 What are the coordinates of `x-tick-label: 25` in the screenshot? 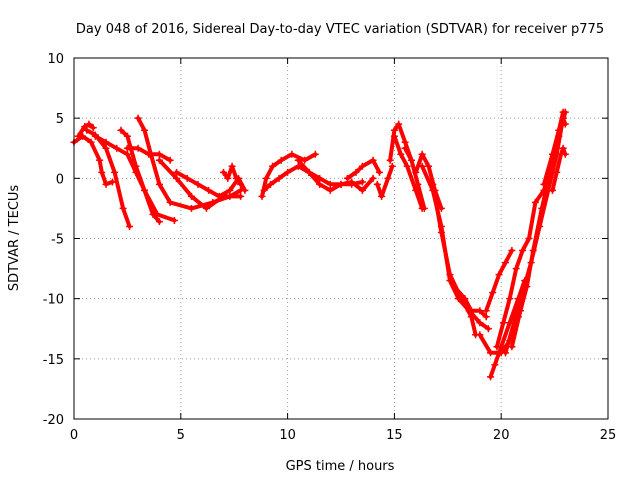 It's located at (608, 435).